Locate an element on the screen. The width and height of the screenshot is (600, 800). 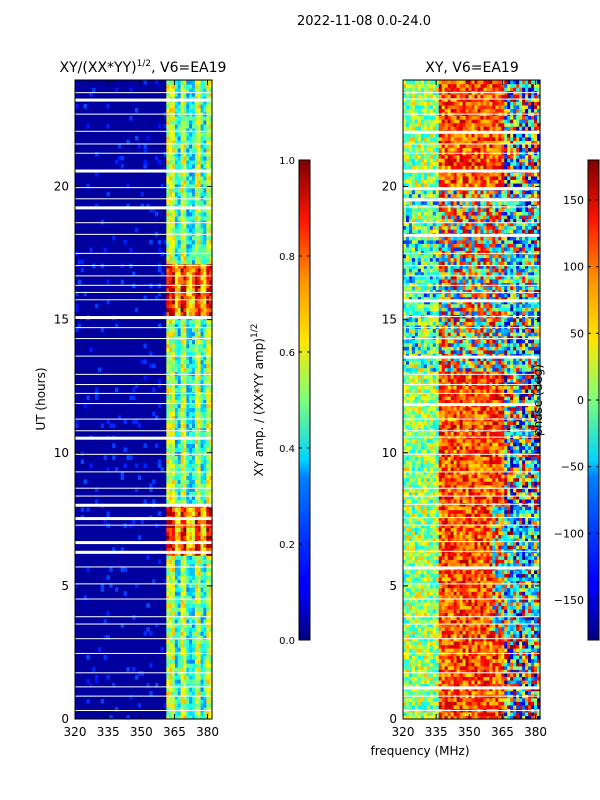
phase-title: XY, V6=EA19 is located at coordinates (472, 68).